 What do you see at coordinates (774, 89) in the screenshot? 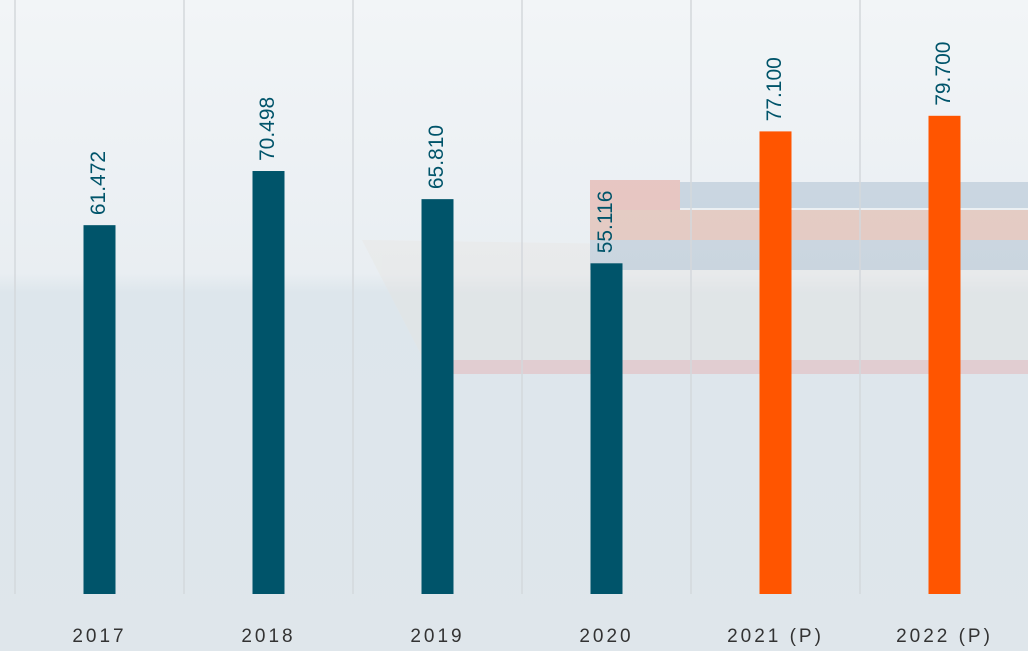
I see `value-label: 77.100` at bounding box center [774, 89].